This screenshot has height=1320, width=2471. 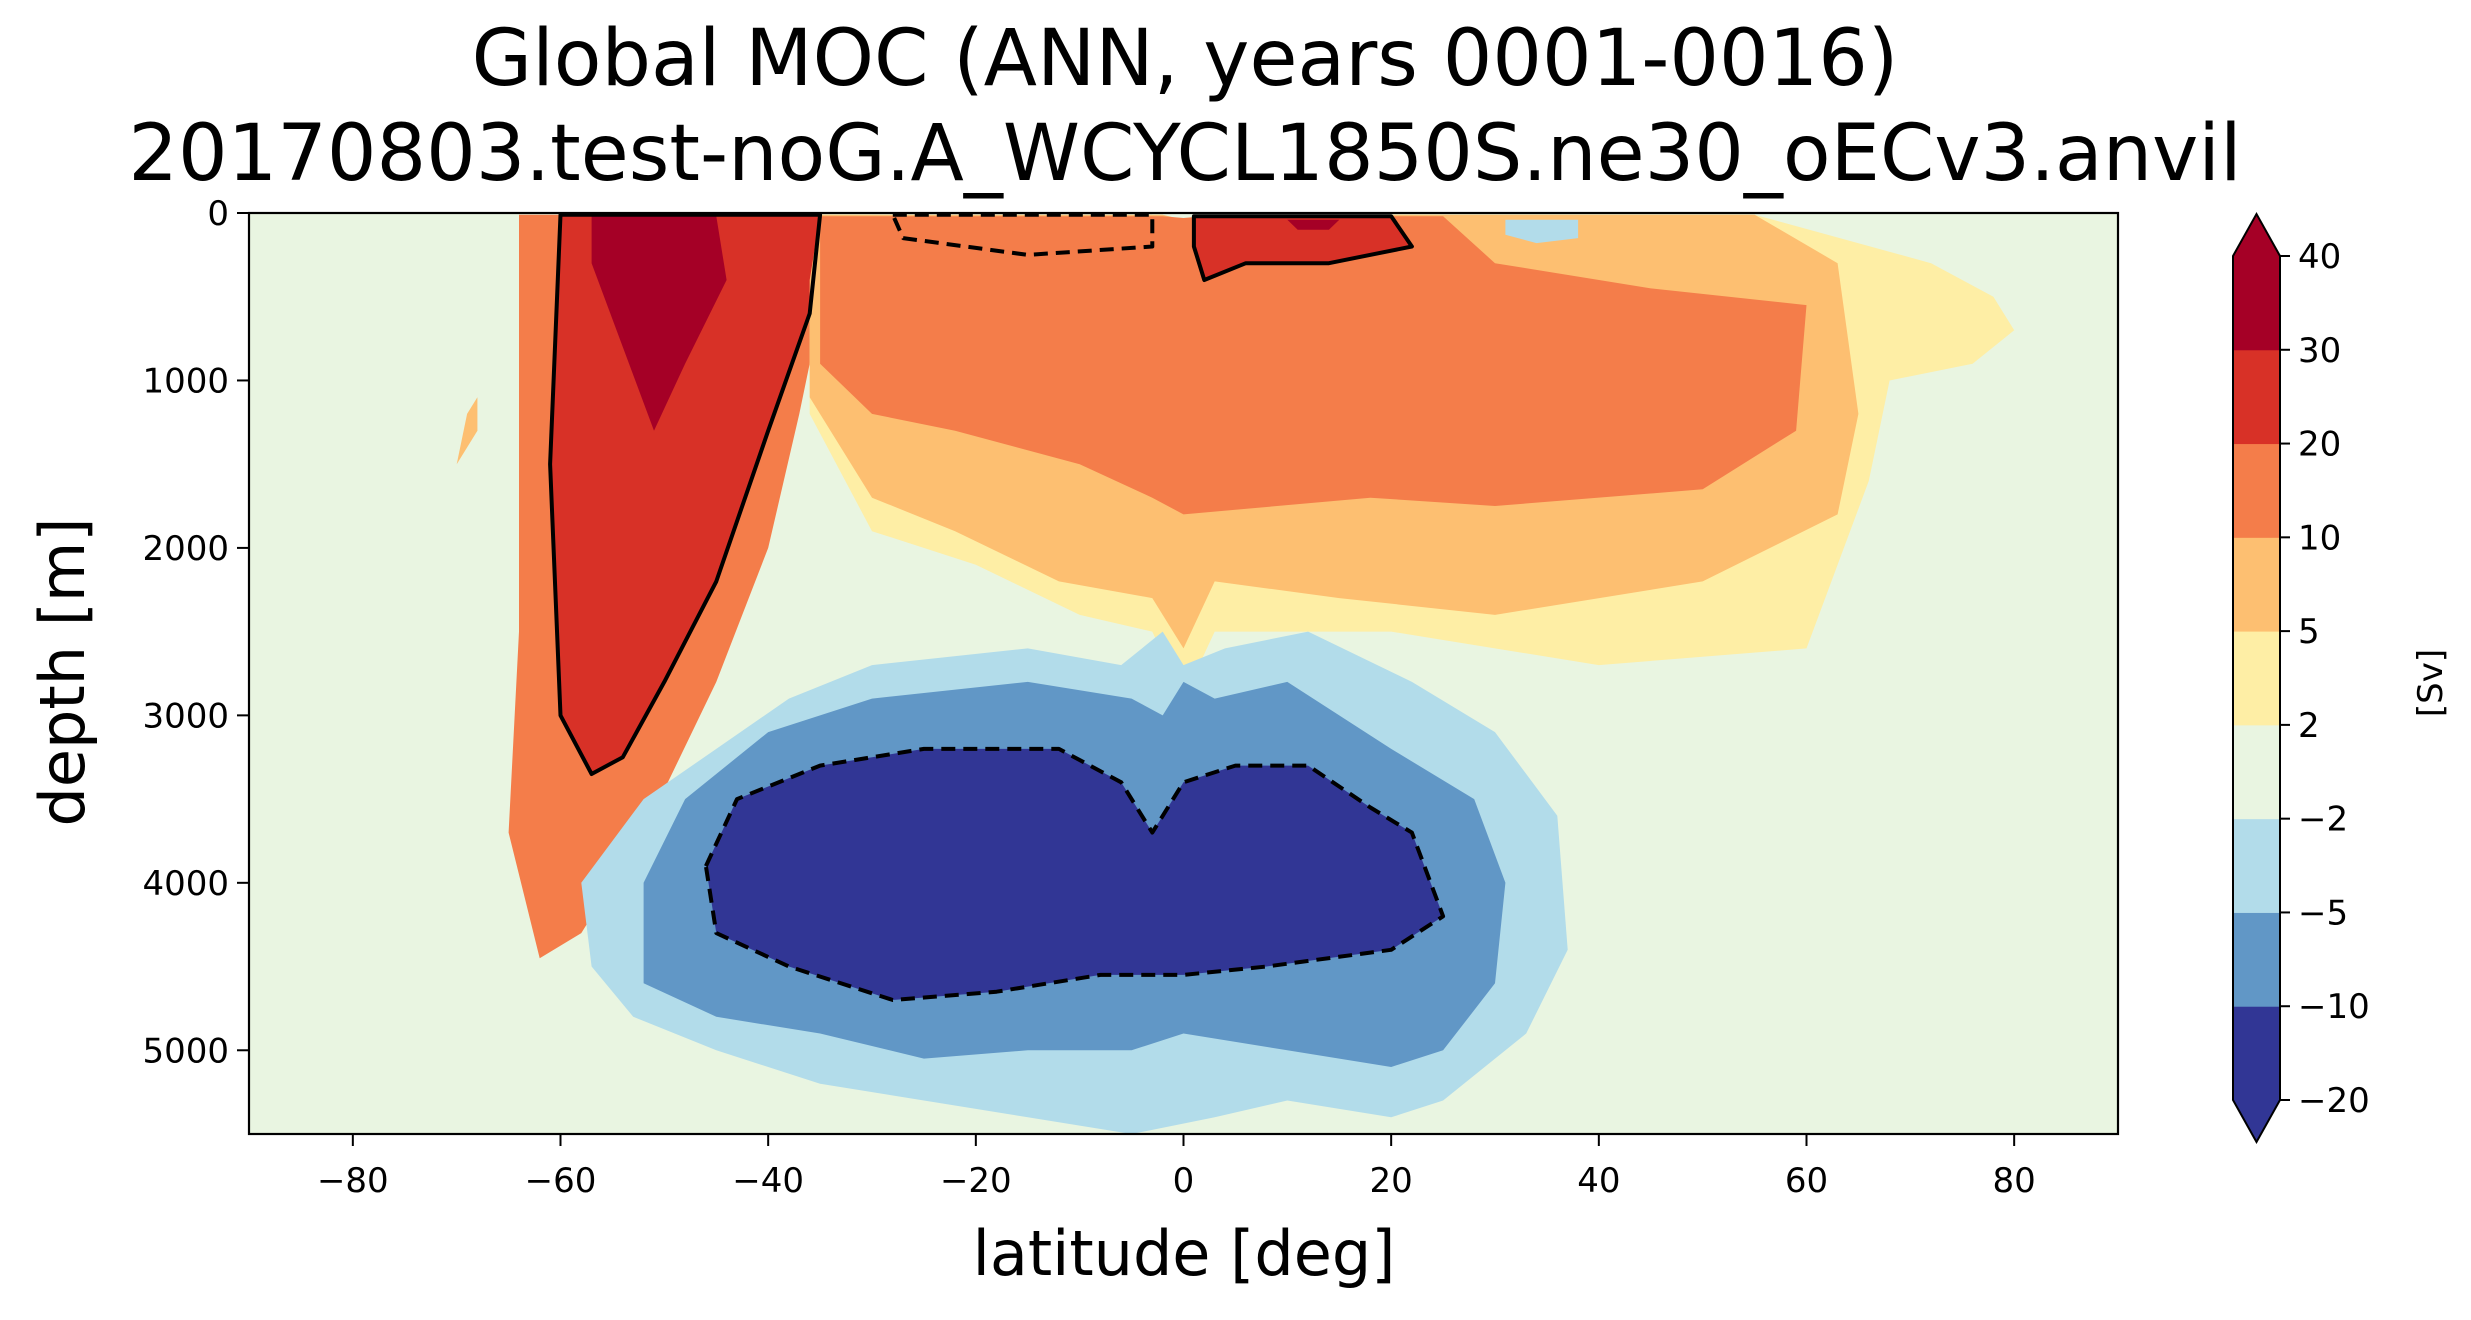 What do you see at coordinates (2334, 1007) in the screenshot?
I see `colorbar-tick-label: −10` at bounding box center [2334, 1007].